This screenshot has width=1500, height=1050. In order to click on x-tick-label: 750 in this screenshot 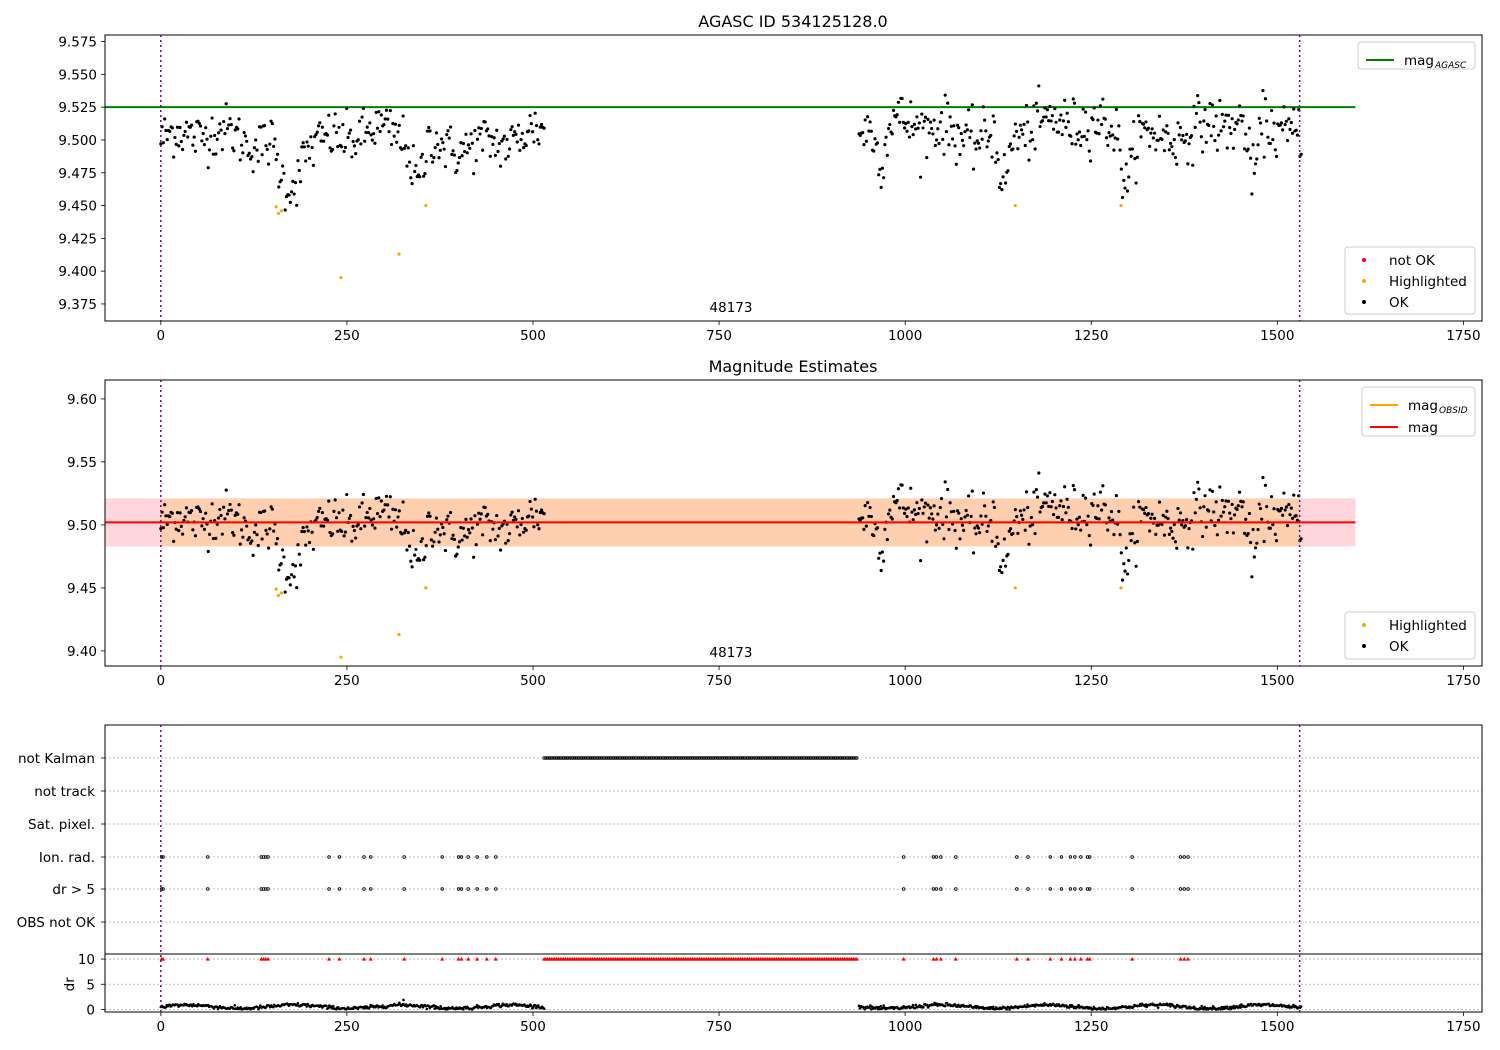, I will do `click(719, 336)`.